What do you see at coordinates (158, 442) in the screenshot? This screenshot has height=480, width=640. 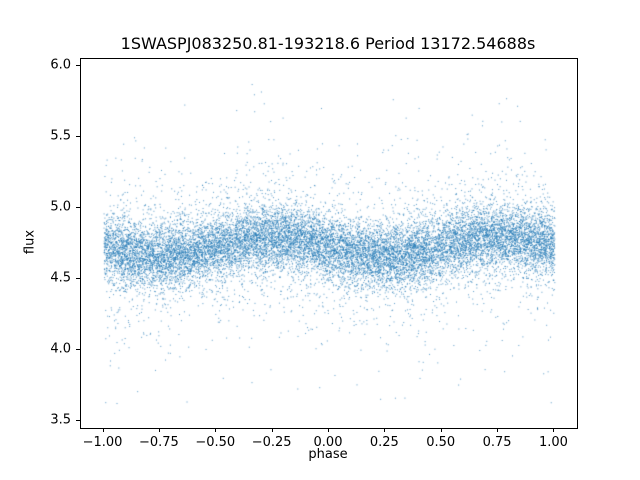 I see `x-tick-label: −0.75` at bounding box center [158, 442].